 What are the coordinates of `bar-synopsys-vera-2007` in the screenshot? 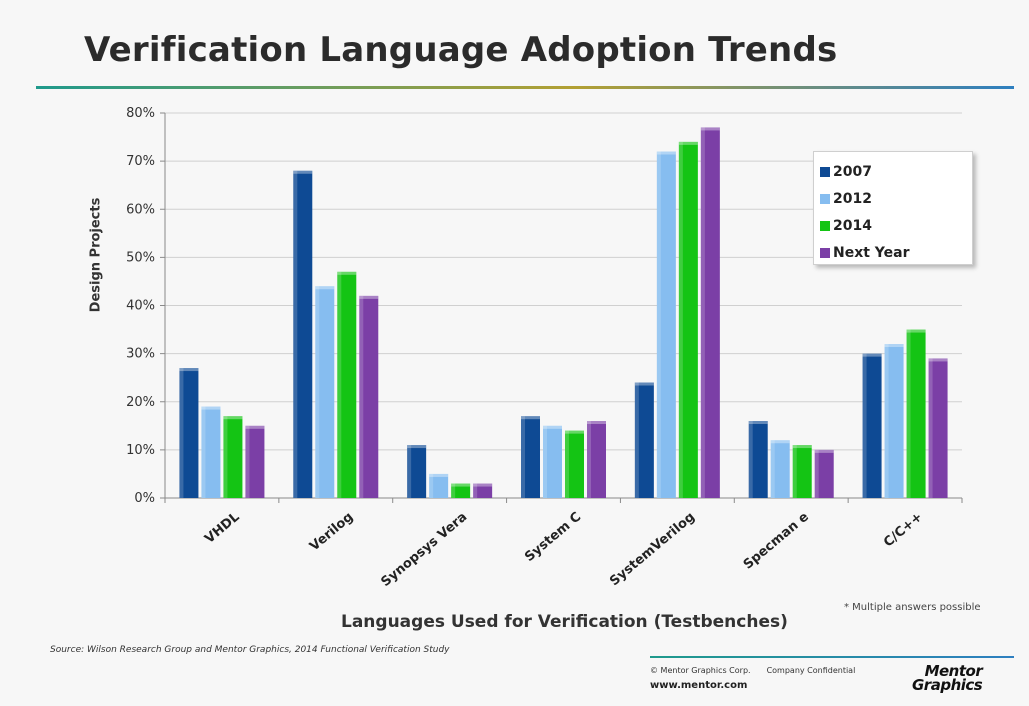 It's located at (417, 471).